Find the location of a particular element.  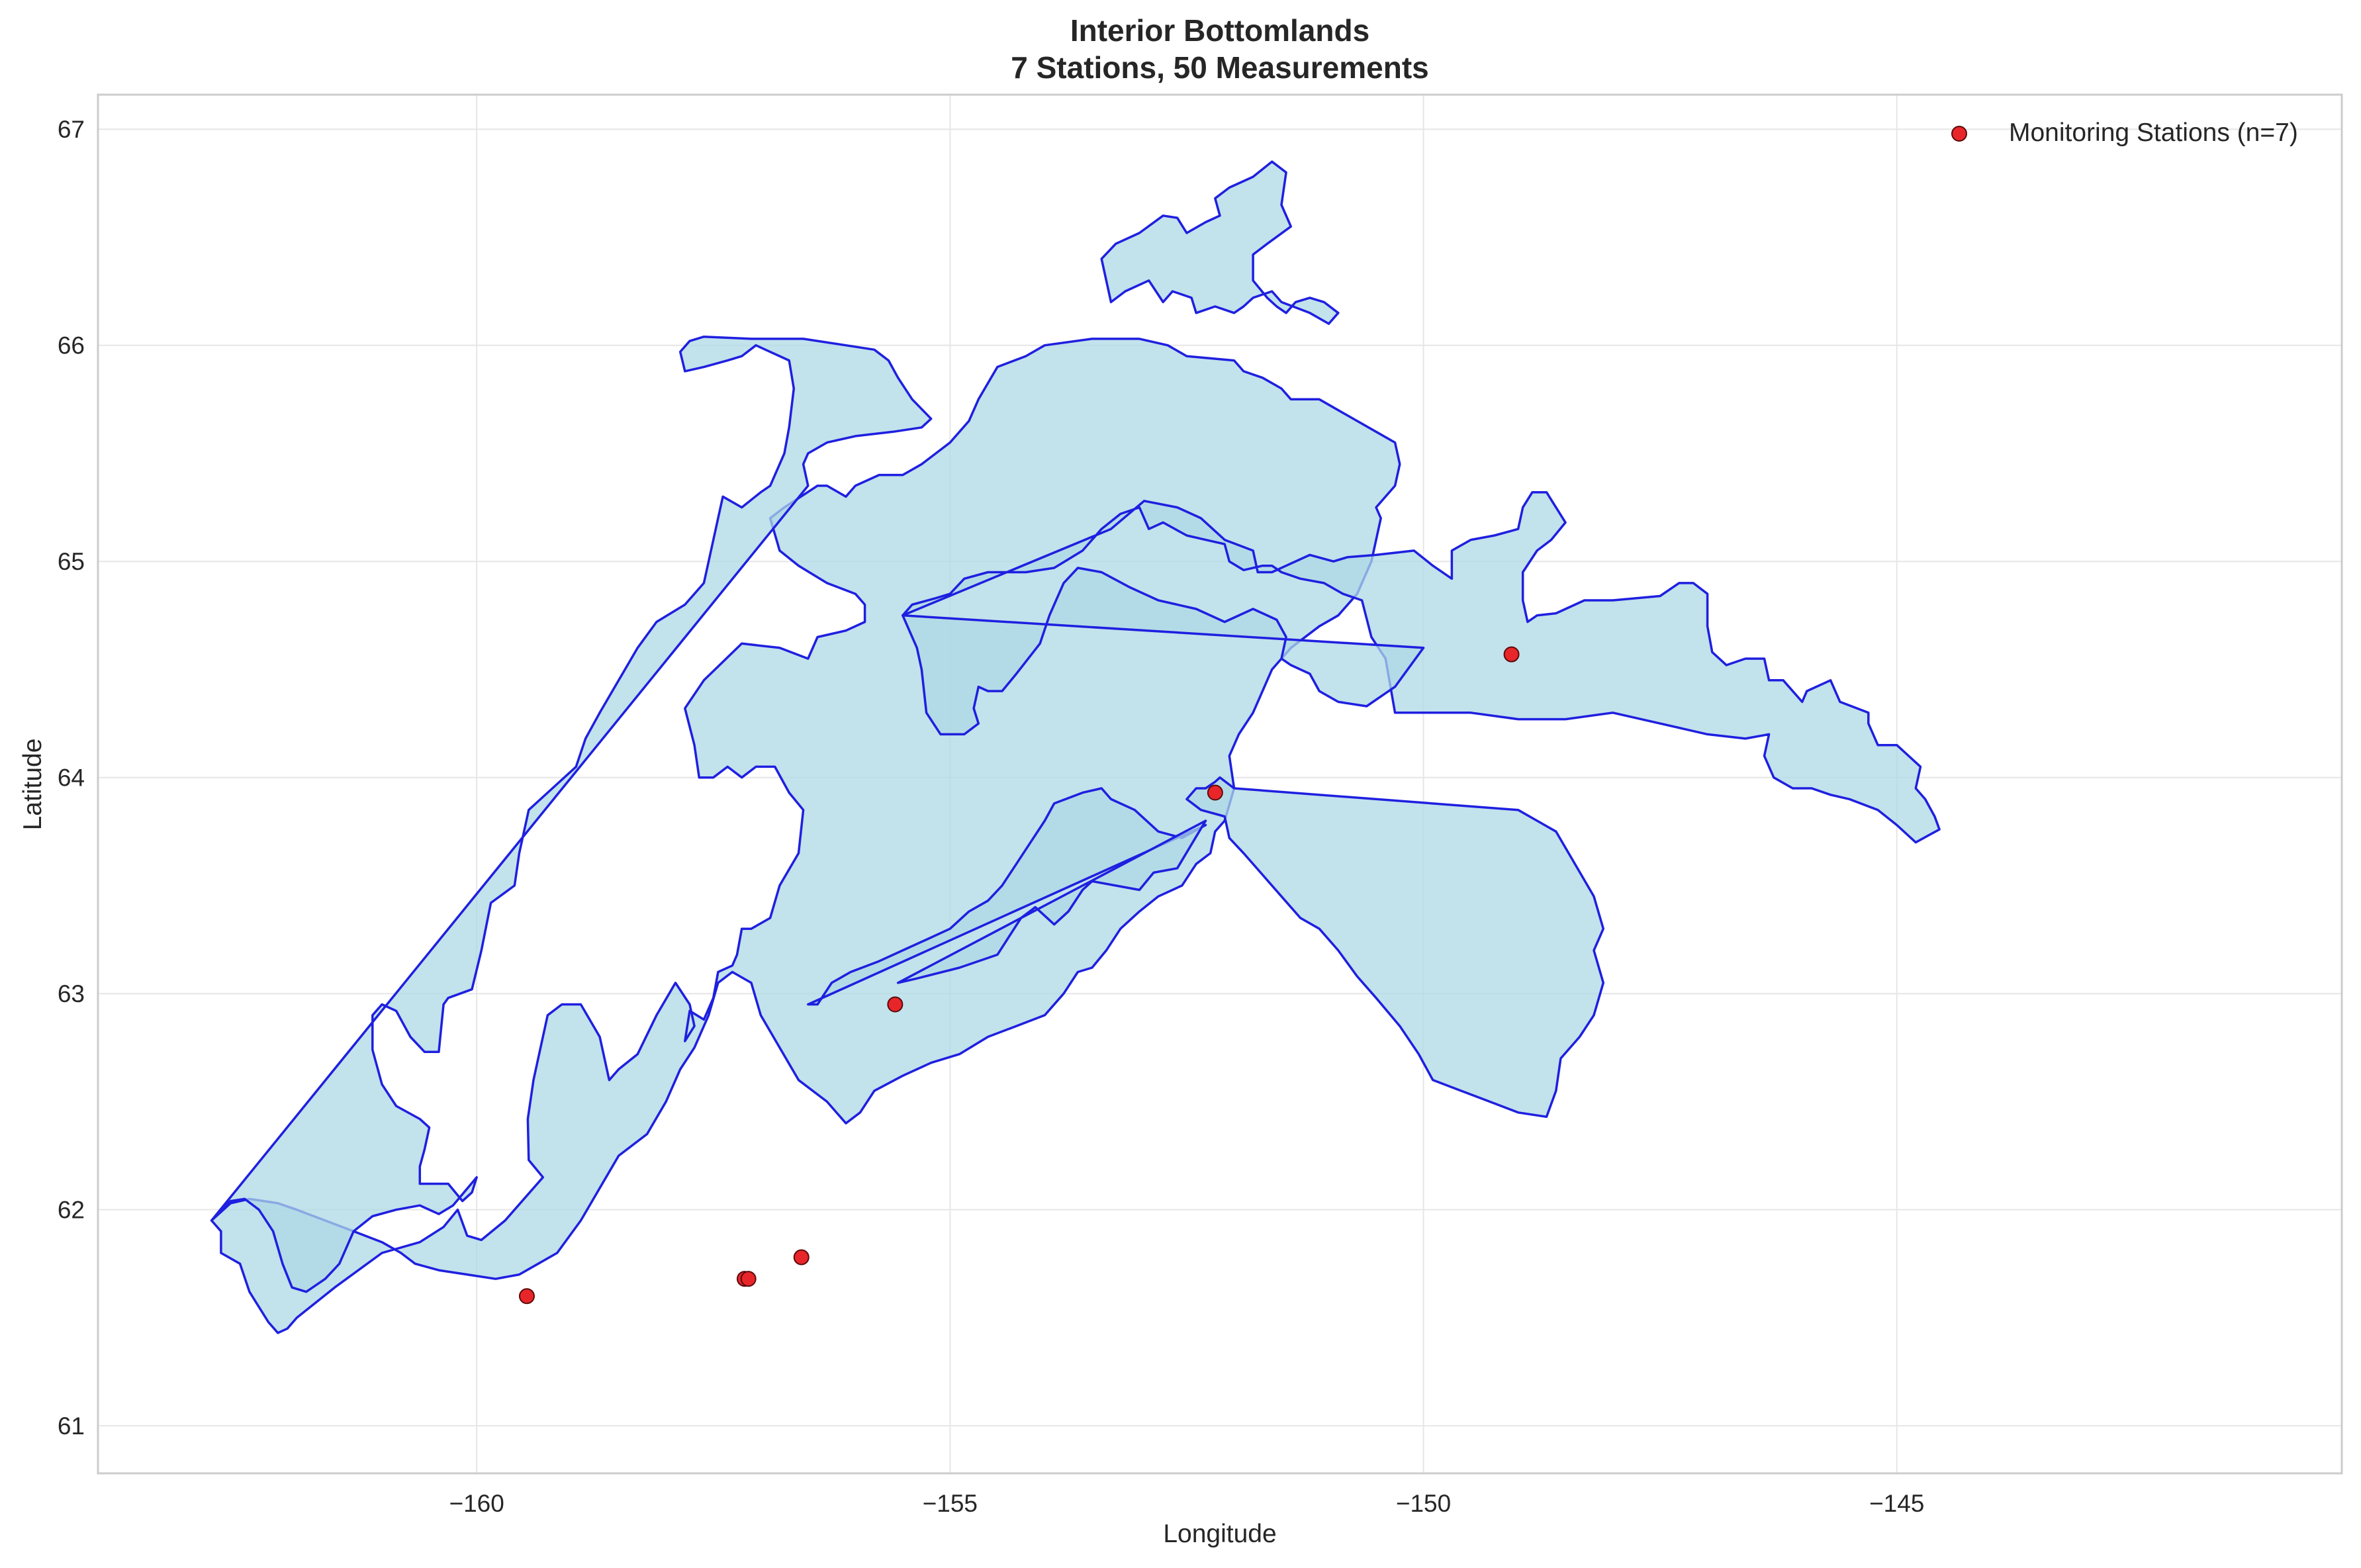

legend-marker is located at coordinates (1959, 134).